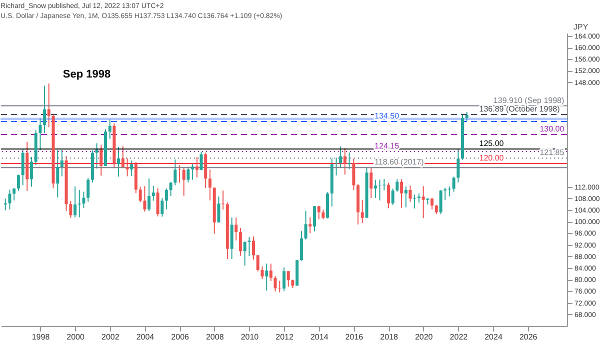 The height and width of the screenshot is (345, 602). What do you see at coordinates (285, 337) in the screenshot?
I see `x-tick-label: 2012` at bounding box center [285, 337].